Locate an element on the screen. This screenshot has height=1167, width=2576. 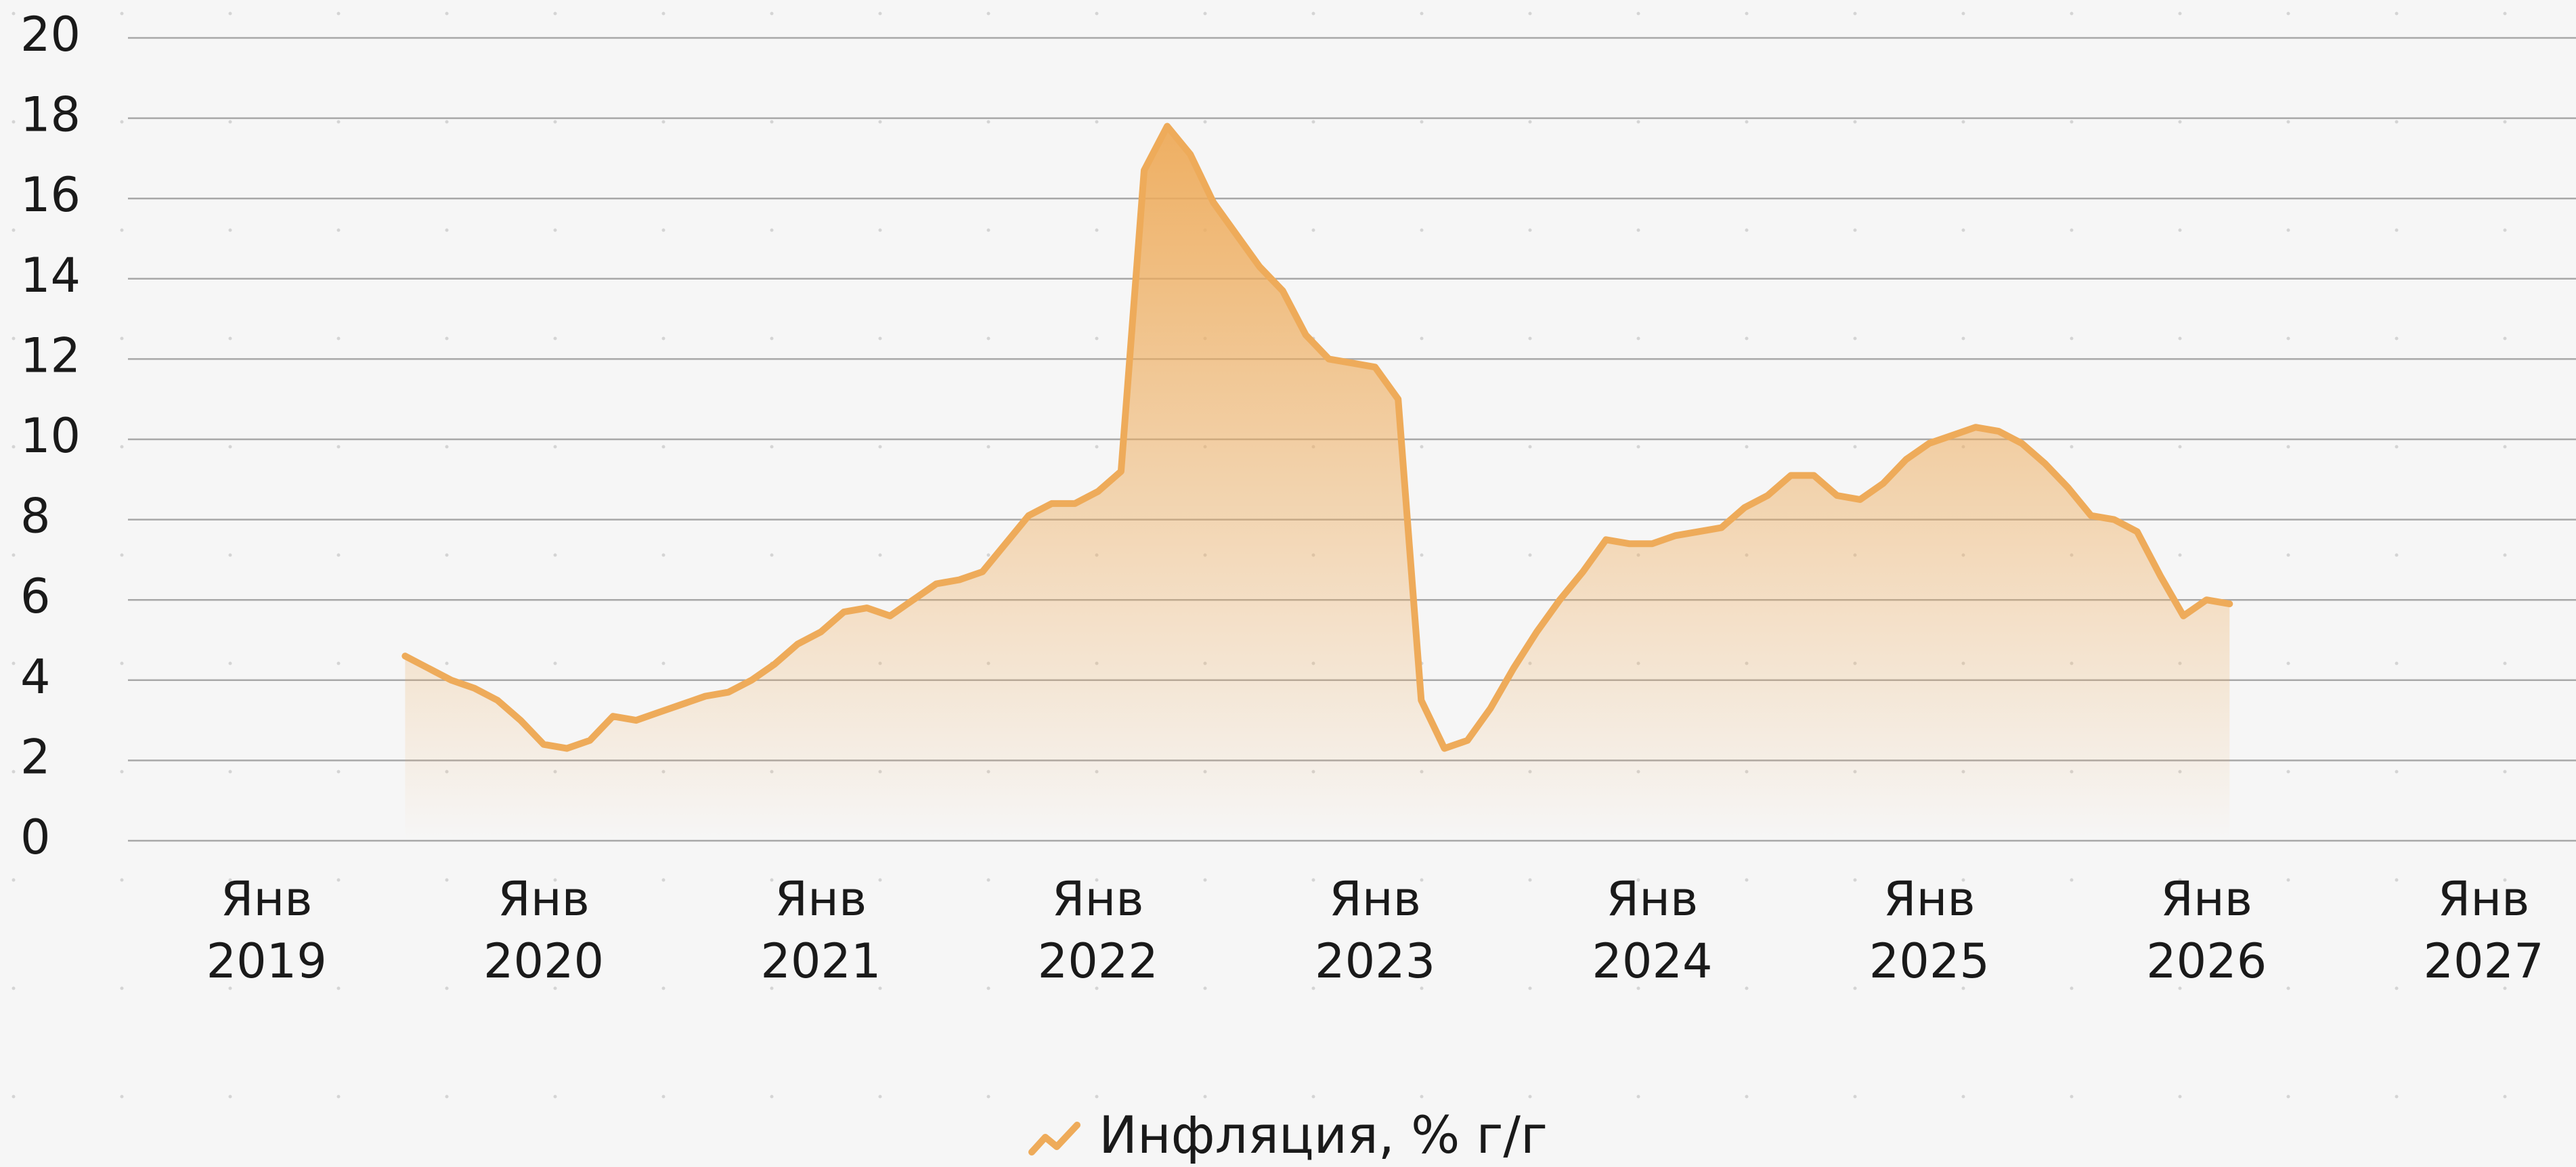
y-tick-label: 2 is located at coordinates (35, 757).